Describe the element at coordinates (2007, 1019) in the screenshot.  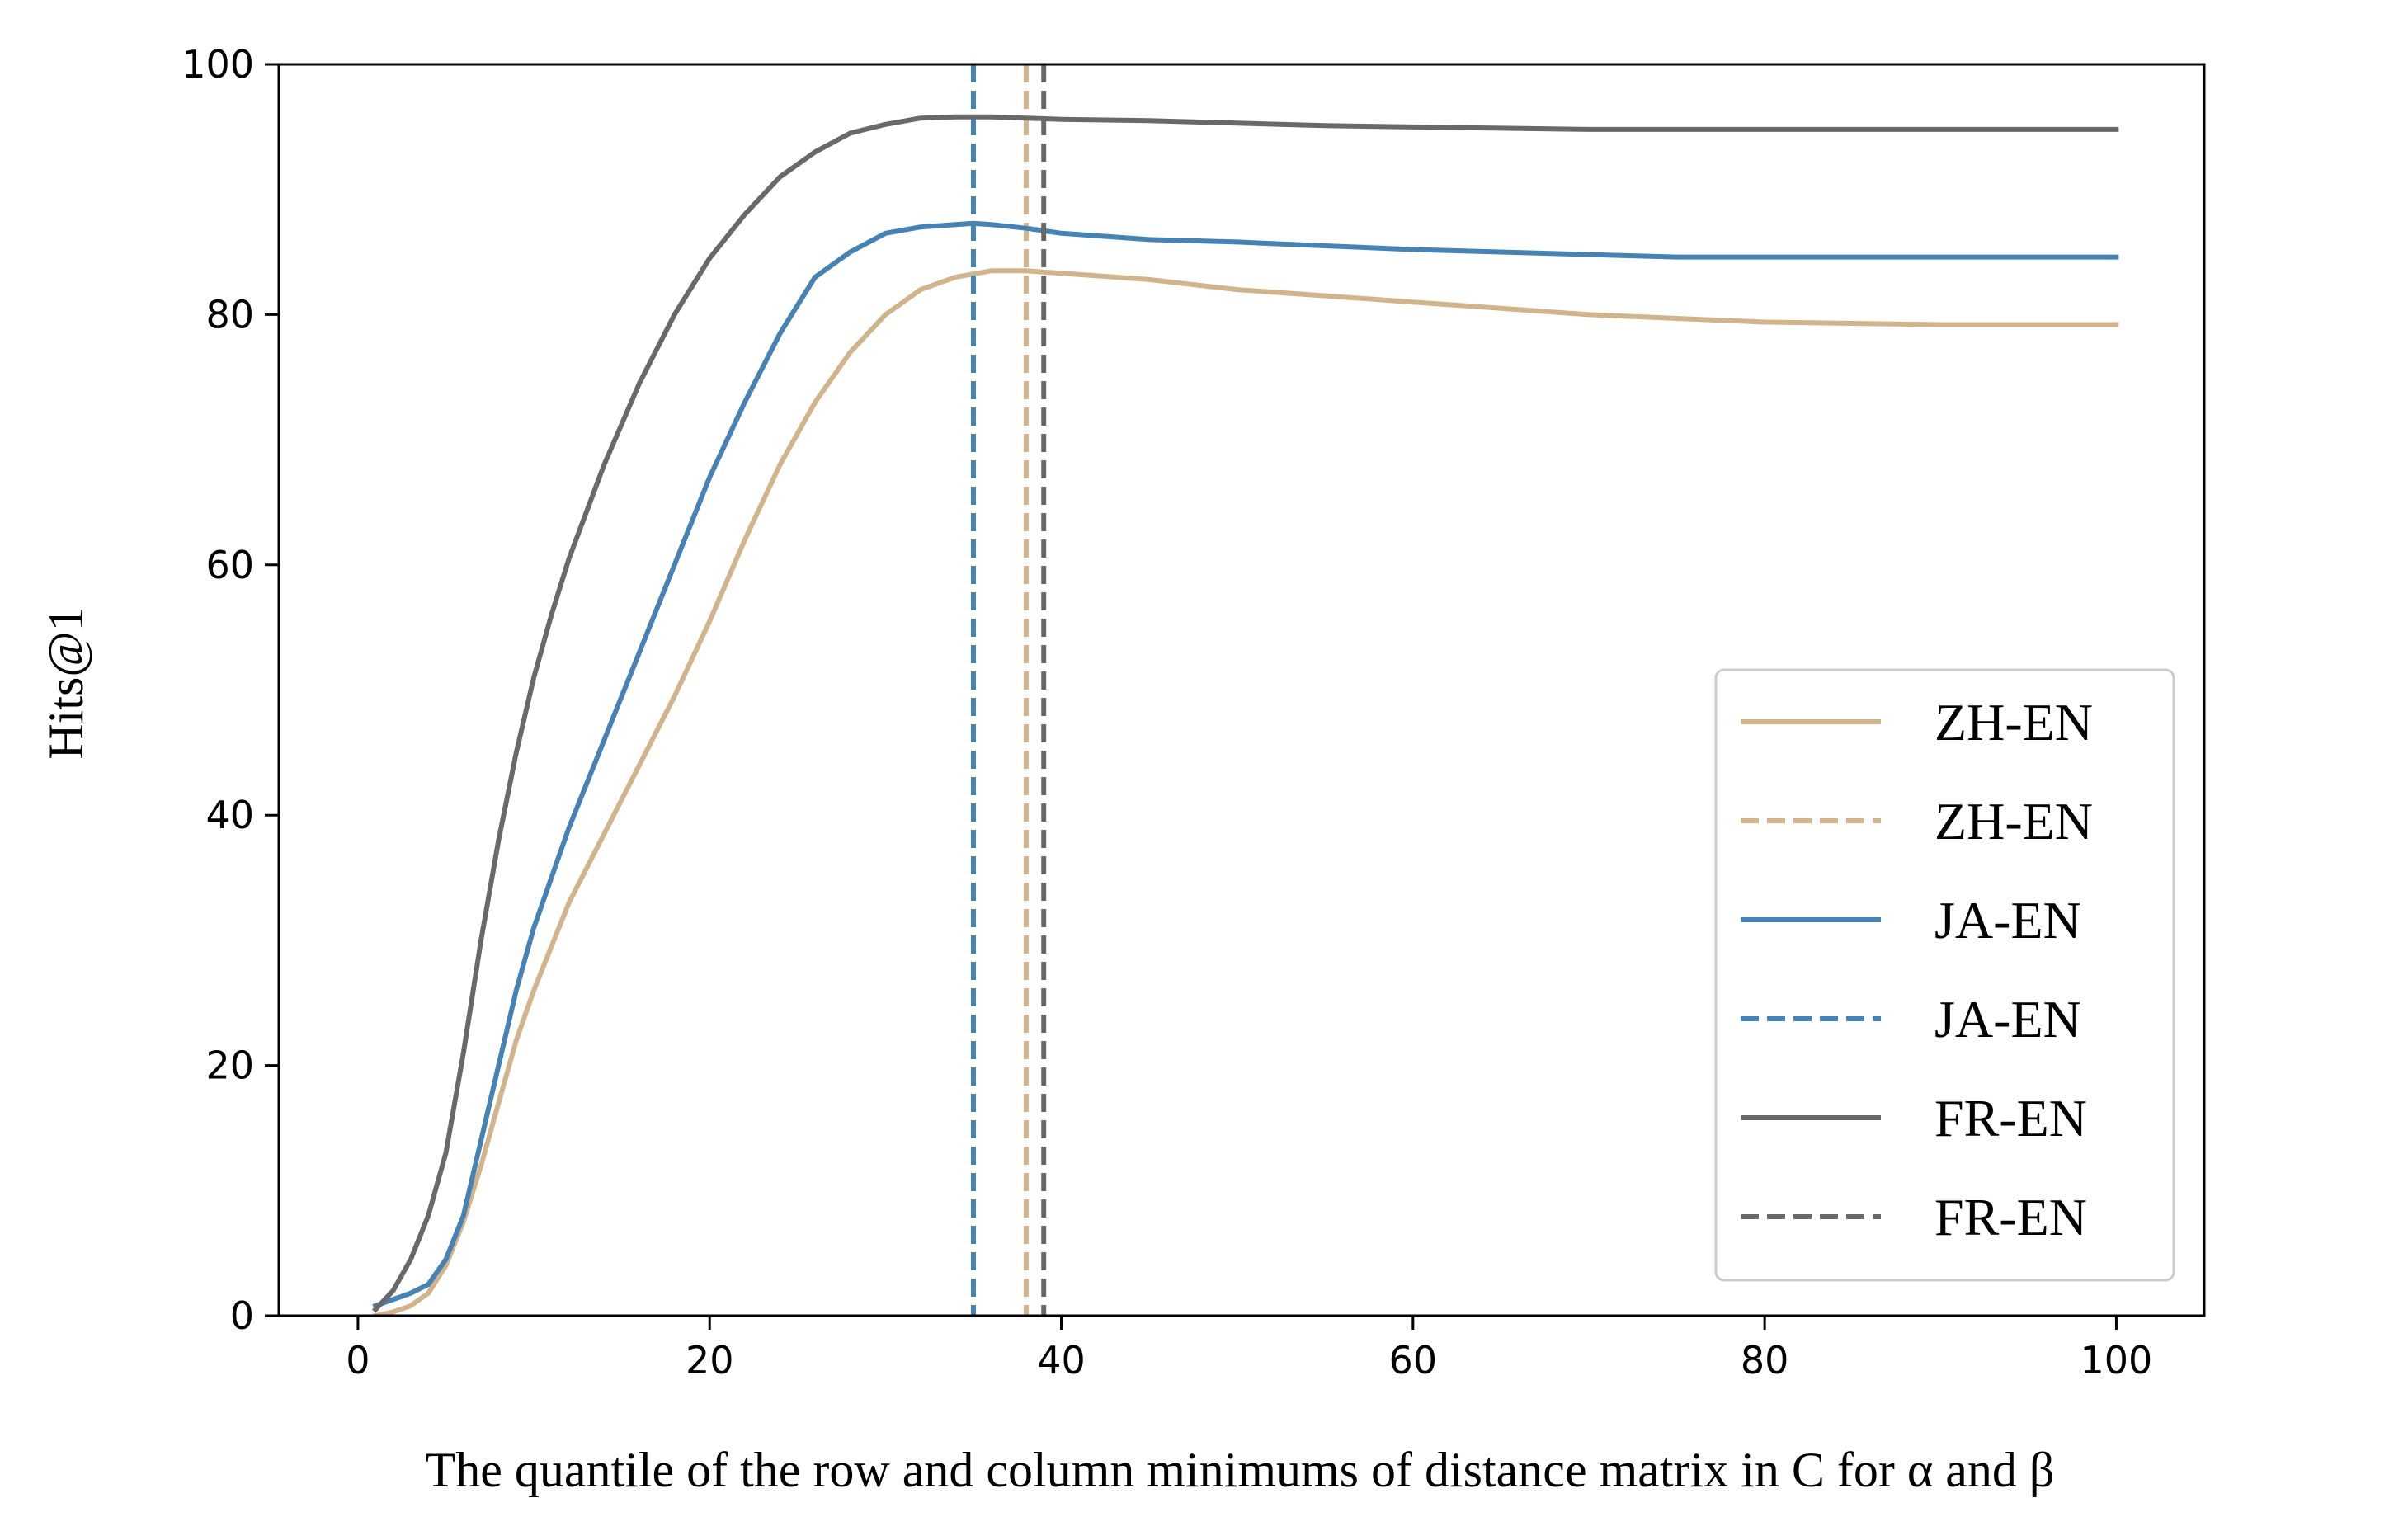
I see `legend-label-ja-en-dashed: JA-EN` at that location.